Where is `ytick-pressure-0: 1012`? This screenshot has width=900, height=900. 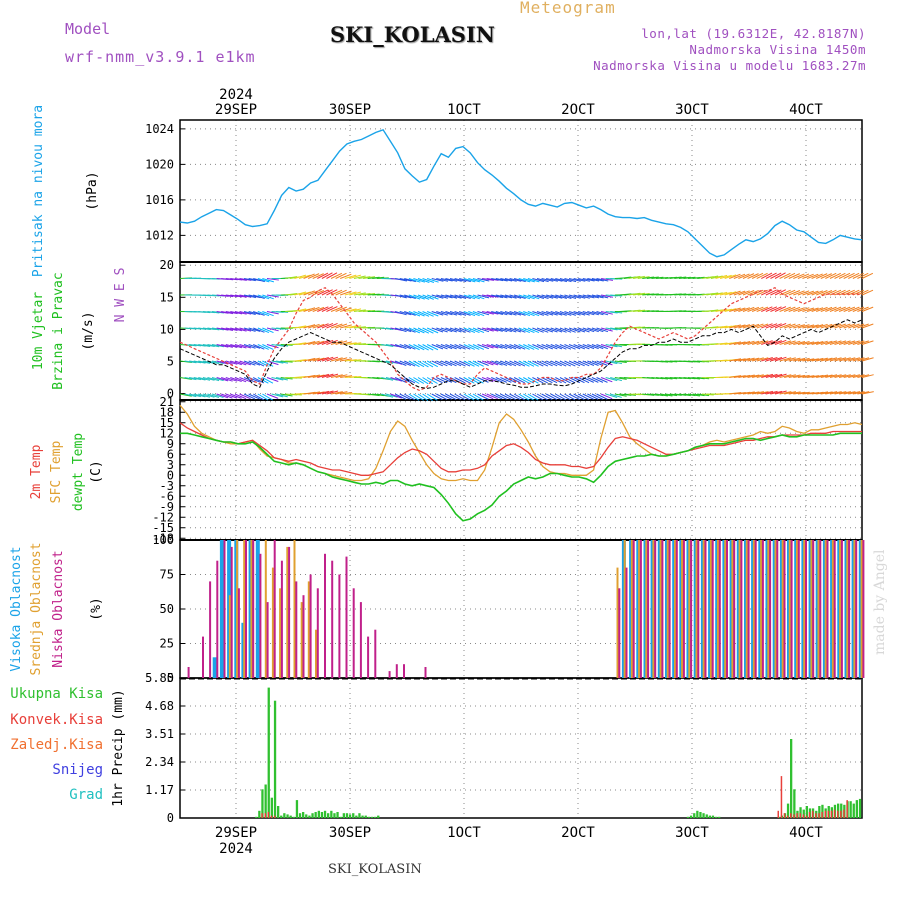 ytick-pressure-0: 1012 is located at coordinates (159, 235).